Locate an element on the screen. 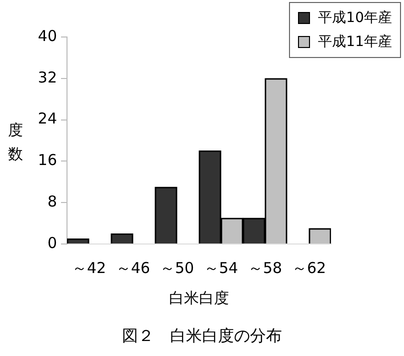  y-tick-label: 24 is located at coordinates (47, 119).